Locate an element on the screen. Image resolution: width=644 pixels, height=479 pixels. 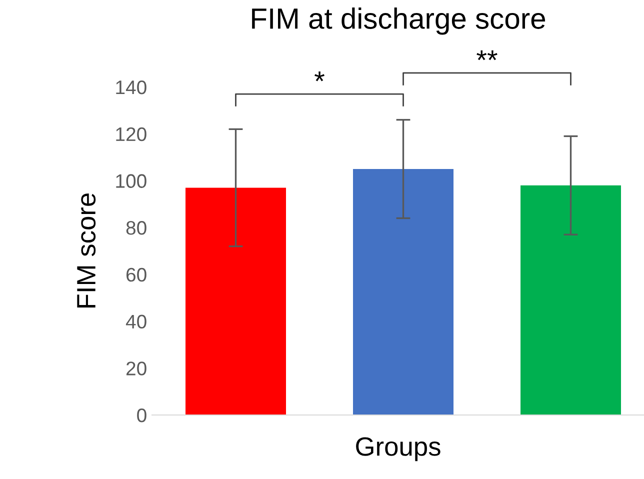
y-axis-title: FIM score is located at coordinates (86, 251).